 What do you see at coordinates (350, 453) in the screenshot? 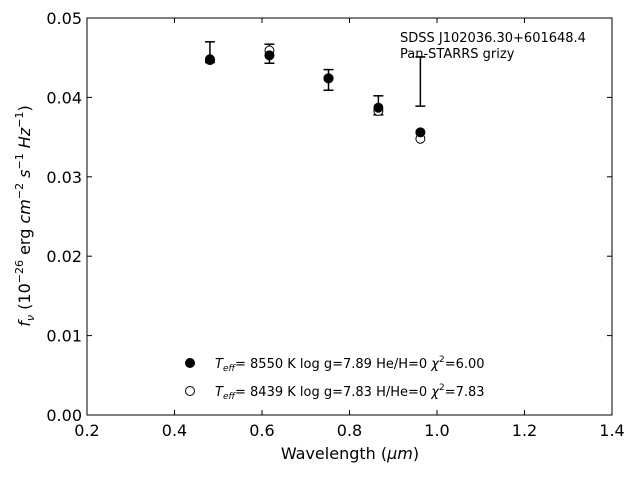
I see `x-axis-label: Wavelength (μm)` at bounding box center [350, 453].